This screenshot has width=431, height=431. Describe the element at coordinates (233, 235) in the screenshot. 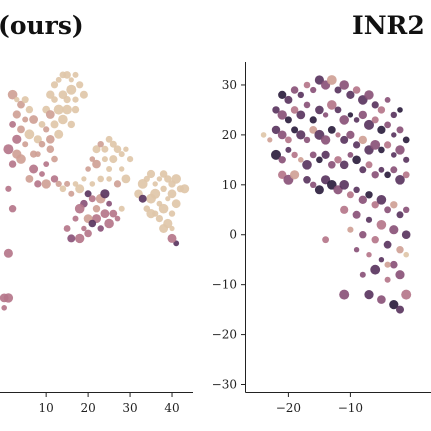

I see `right-y-tick-label: 0` at that location.